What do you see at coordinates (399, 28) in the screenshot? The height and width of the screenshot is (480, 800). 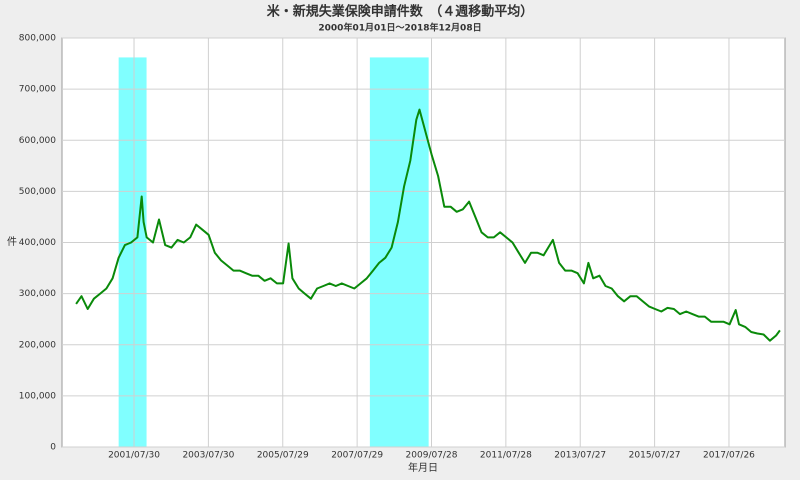 I see `chart-subtitle: 2000年01月01日～2018年12月08日` at bounding box center [399, 28].